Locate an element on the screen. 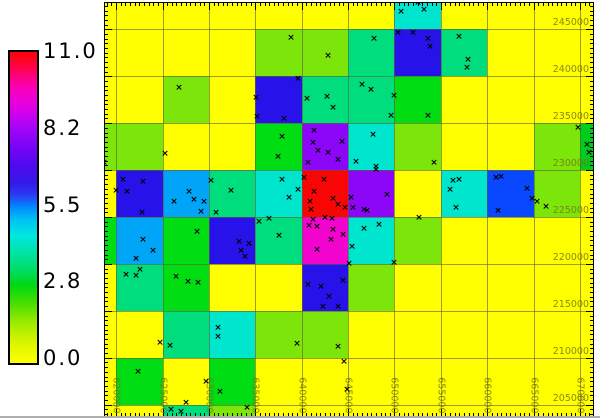 This screenshot has width=600, height=418. grid-line-horizontal is located at coordinates (349, 311).